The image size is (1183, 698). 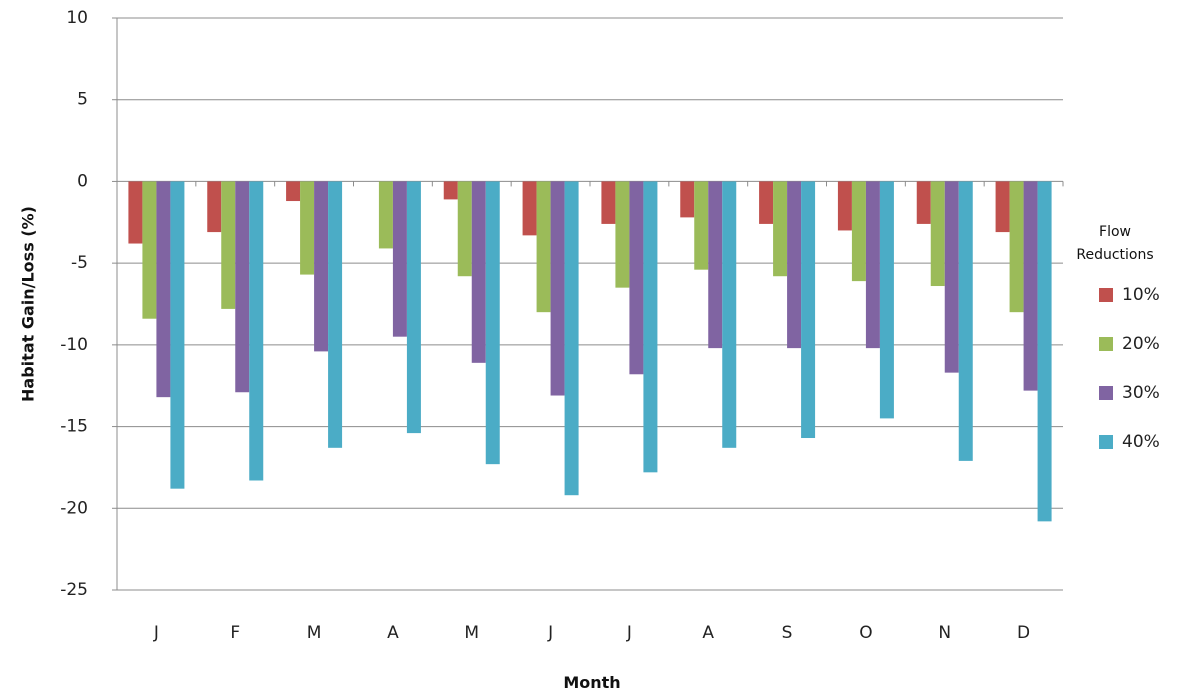 What do you see at coordinates (944, 633) in the screenshot?
I see `x-tick-label: N` at bounding box center [944, 633].